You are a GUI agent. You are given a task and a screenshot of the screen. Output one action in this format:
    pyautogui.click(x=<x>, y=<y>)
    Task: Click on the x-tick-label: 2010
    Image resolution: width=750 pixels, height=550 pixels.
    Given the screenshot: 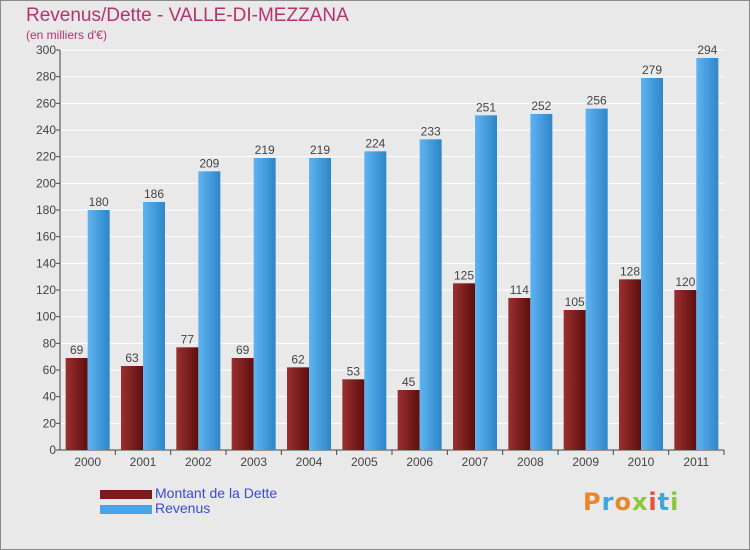 What is the action you would take?
    pyautogui.click(x=641, y=462)
    